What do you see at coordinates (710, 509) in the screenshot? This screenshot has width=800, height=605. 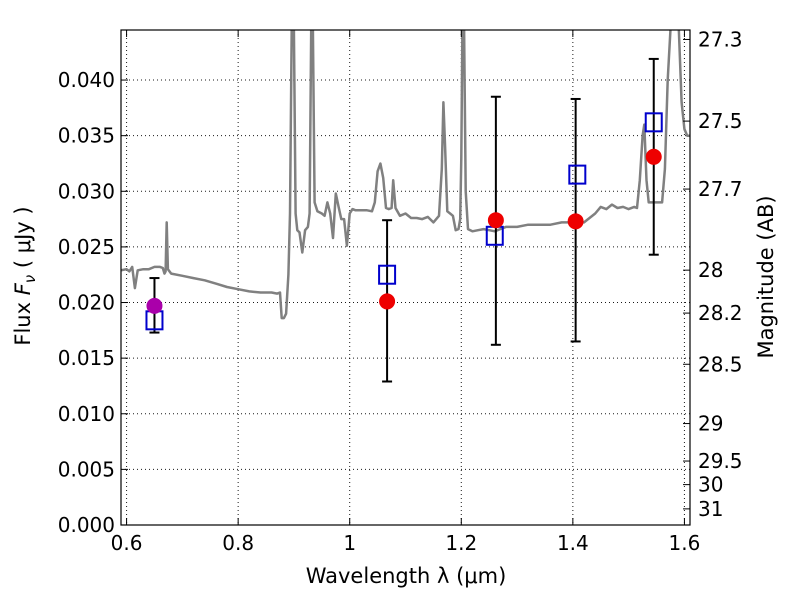 I see `y2-tick-label: 31` at bounding box center [710, 509].